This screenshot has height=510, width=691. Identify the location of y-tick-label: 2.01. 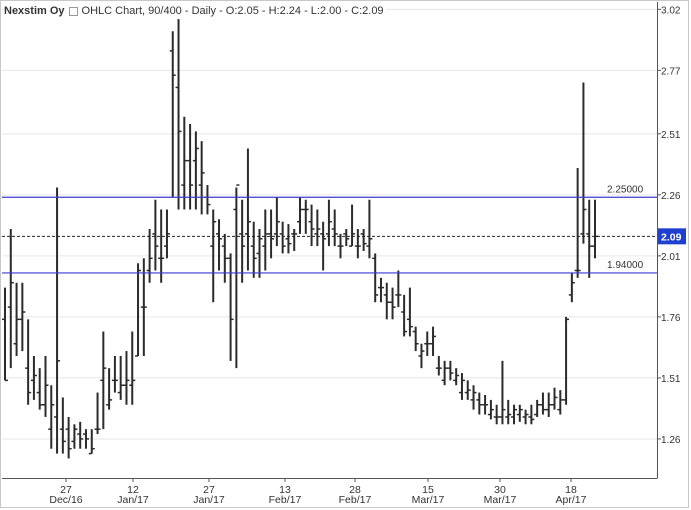
(671, 257).